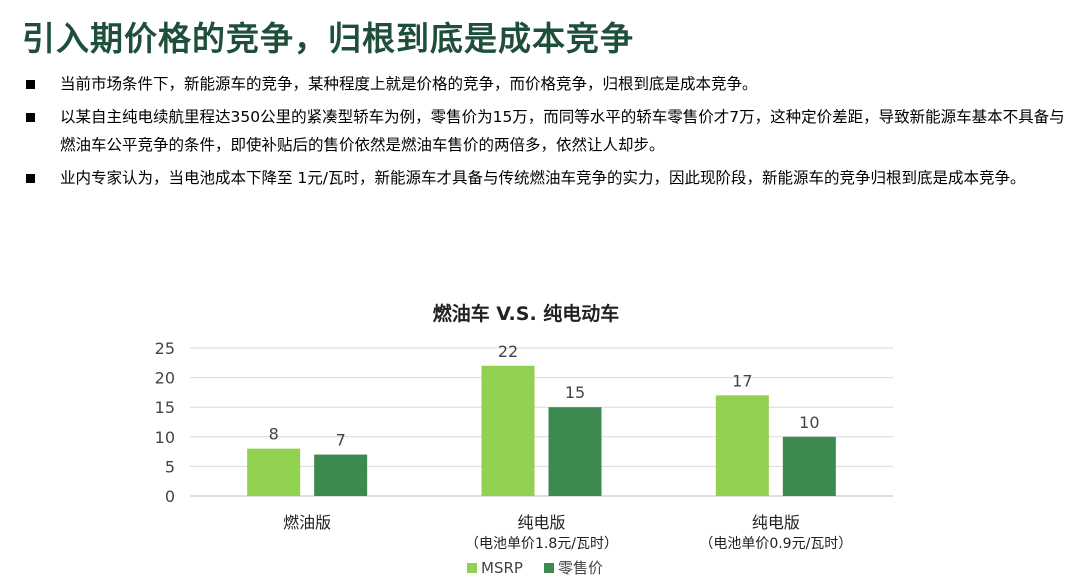  I want to click on data-label: 22, so click(508, 351).